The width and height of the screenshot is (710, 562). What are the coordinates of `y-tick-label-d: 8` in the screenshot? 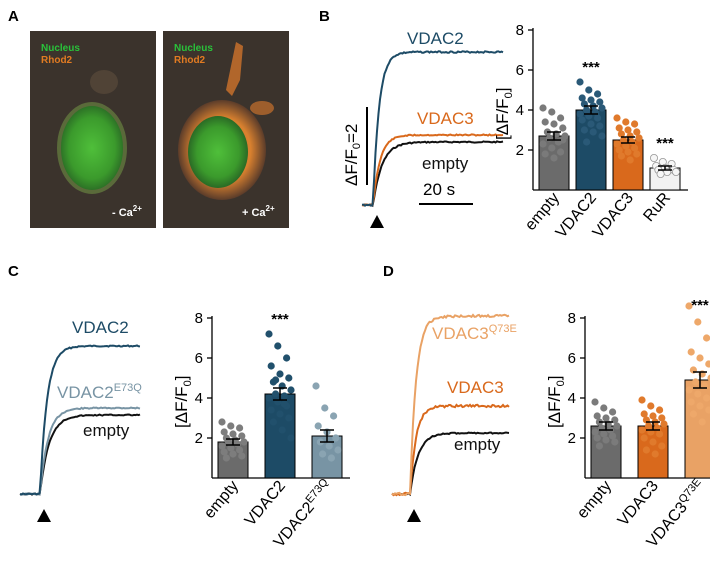 It's located at (572, 318).